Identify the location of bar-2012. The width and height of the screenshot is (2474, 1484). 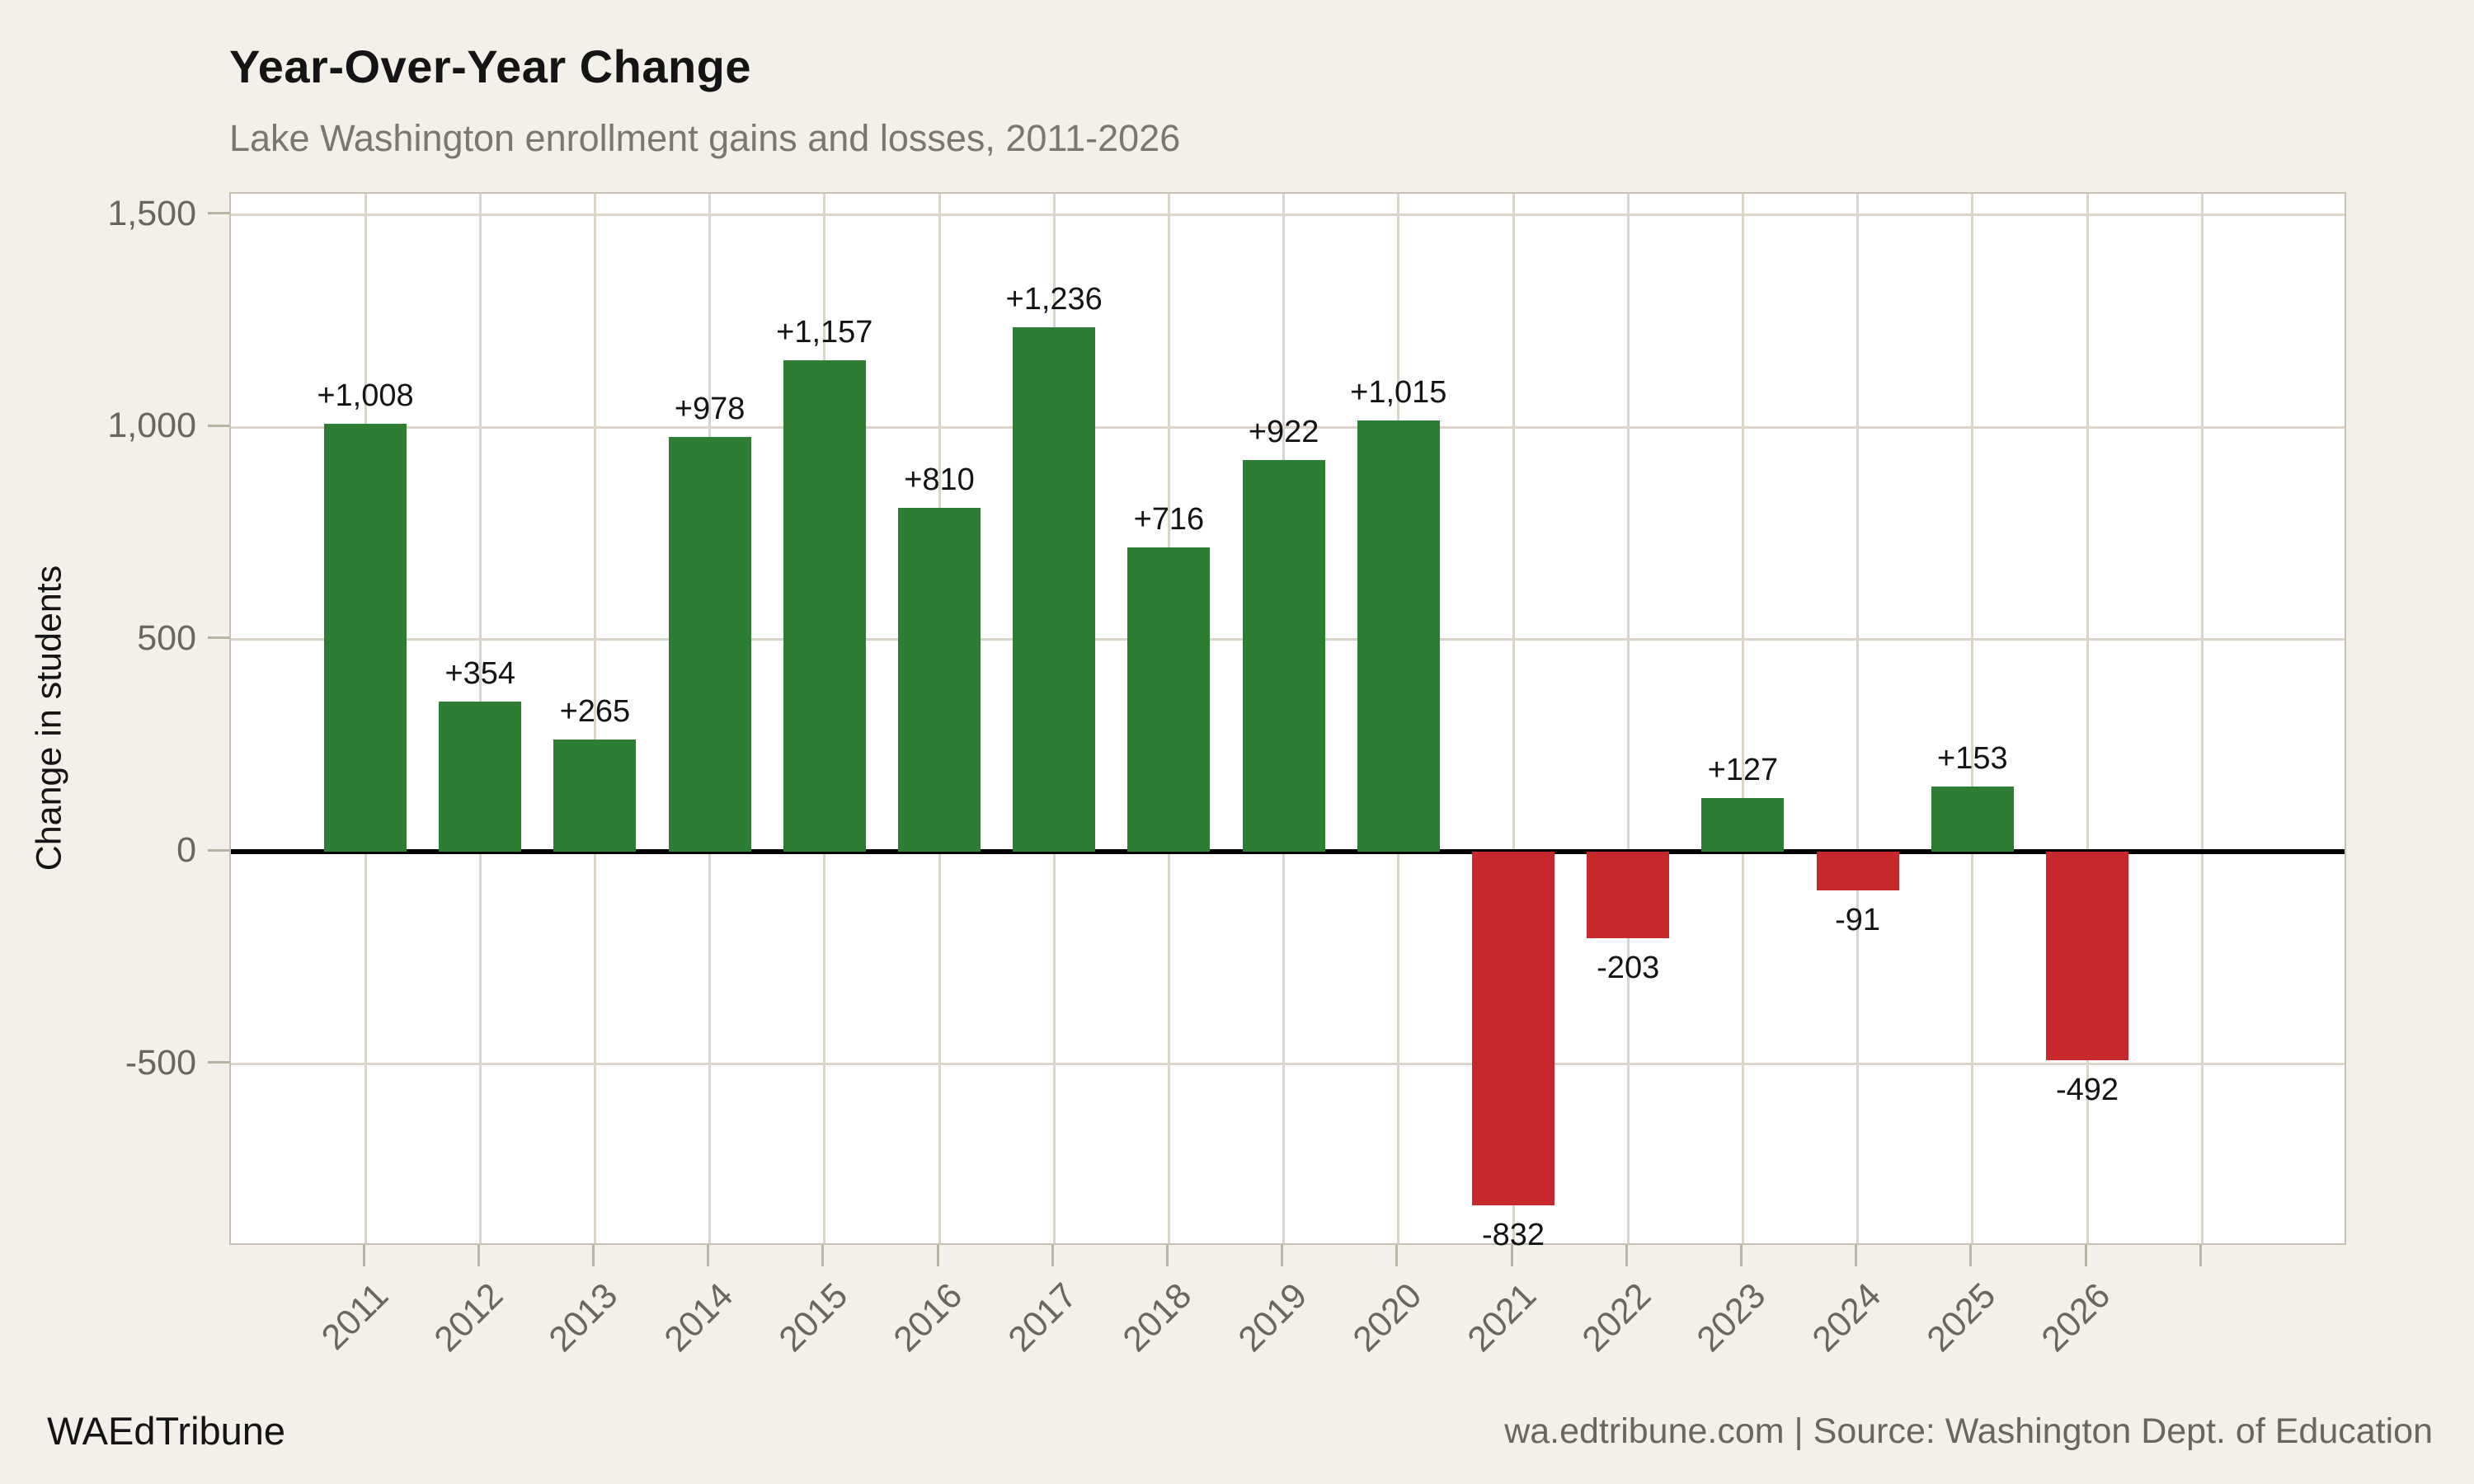
(480, 776).